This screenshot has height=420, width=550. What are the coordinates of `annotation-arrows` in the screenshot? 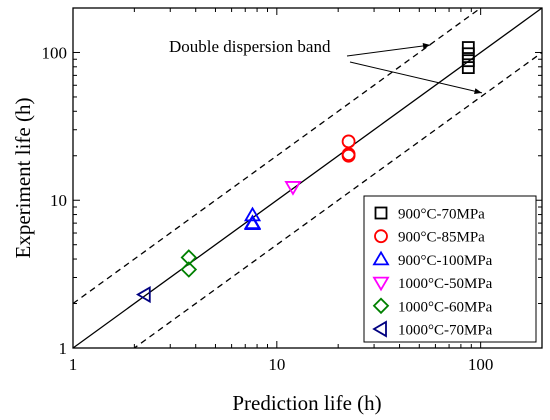 It's located at (414, 68).